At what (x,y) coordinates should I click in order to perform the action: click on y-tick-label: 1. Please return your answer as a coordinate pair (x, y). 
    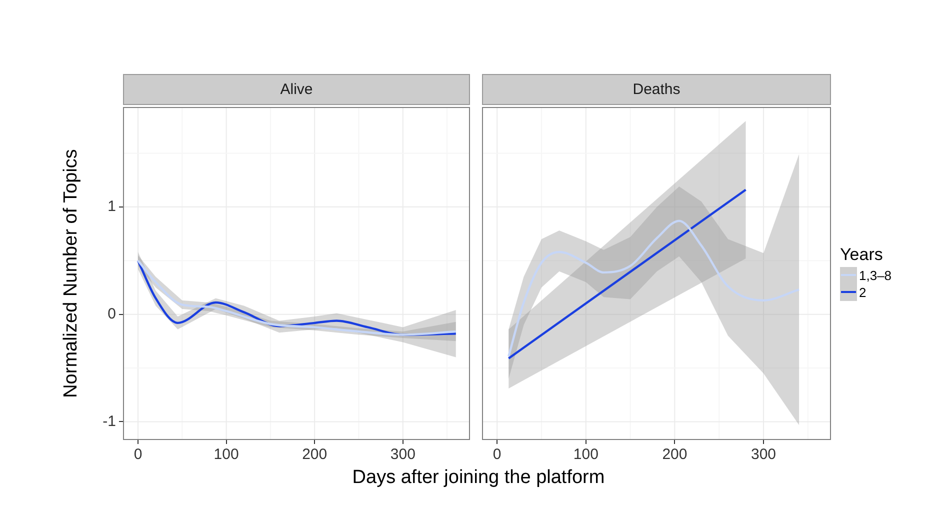
    Looking at the image, I should click on (112, 207).